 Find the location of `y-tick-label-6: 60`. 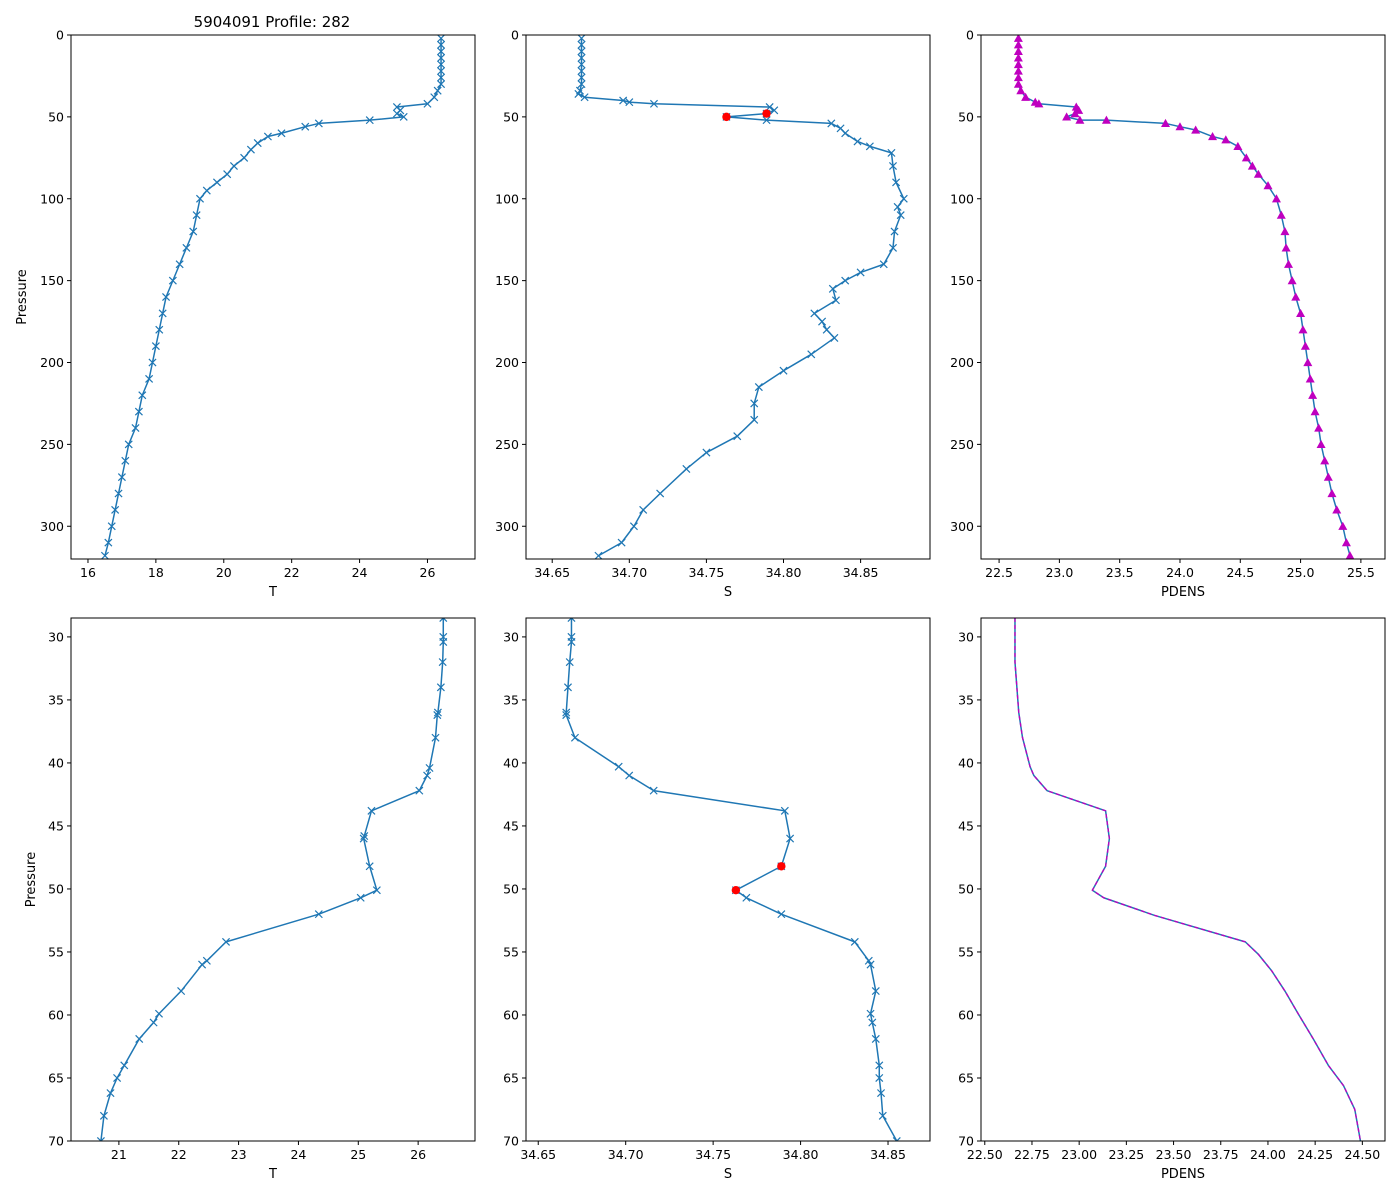

y-tick-label-6: 60 is located at coordinates (966, 1014).